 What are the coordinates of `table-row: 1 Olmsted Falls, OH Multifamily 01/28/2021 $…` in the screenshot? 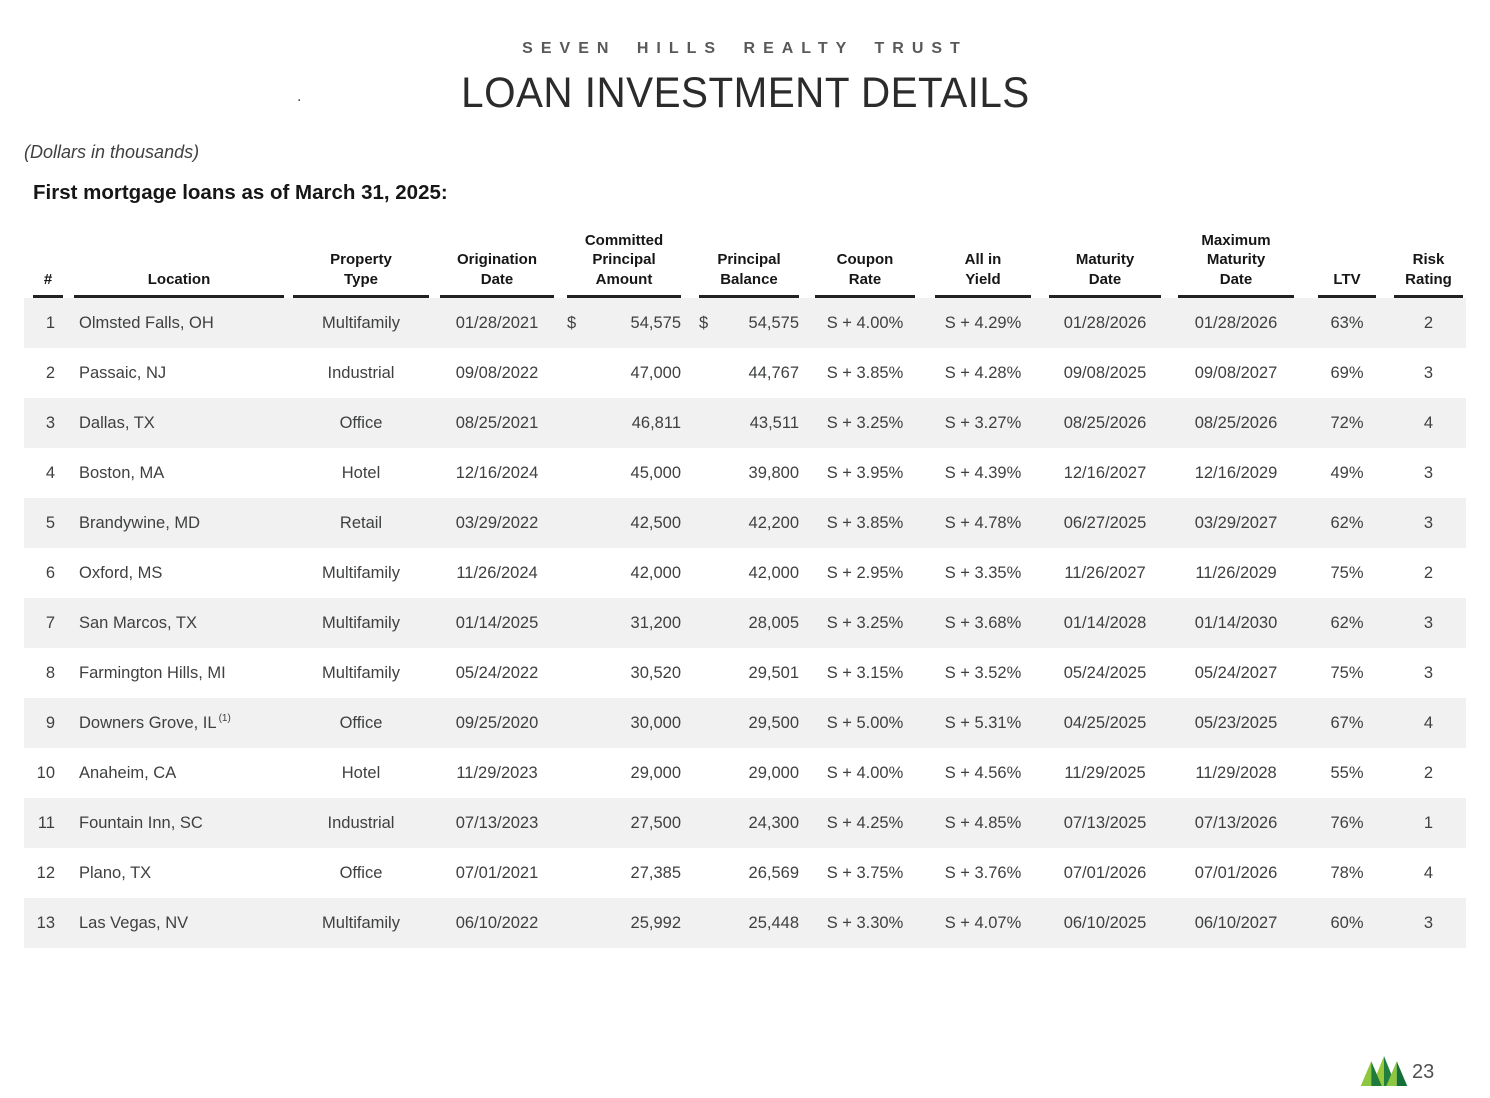 It's located at (745, 323).